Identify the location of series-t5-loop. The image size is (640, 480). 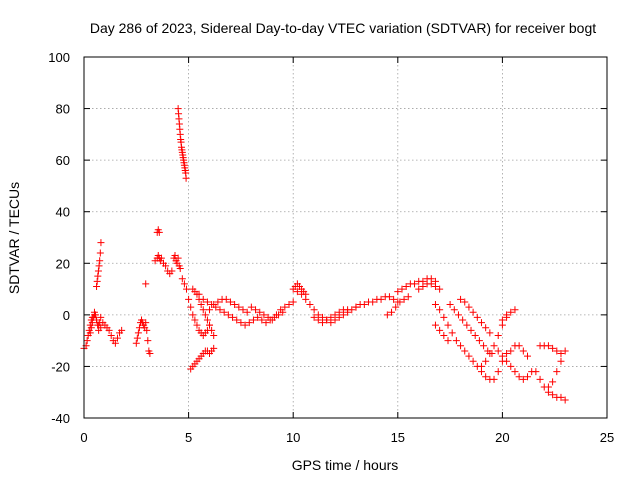
(203, 312).